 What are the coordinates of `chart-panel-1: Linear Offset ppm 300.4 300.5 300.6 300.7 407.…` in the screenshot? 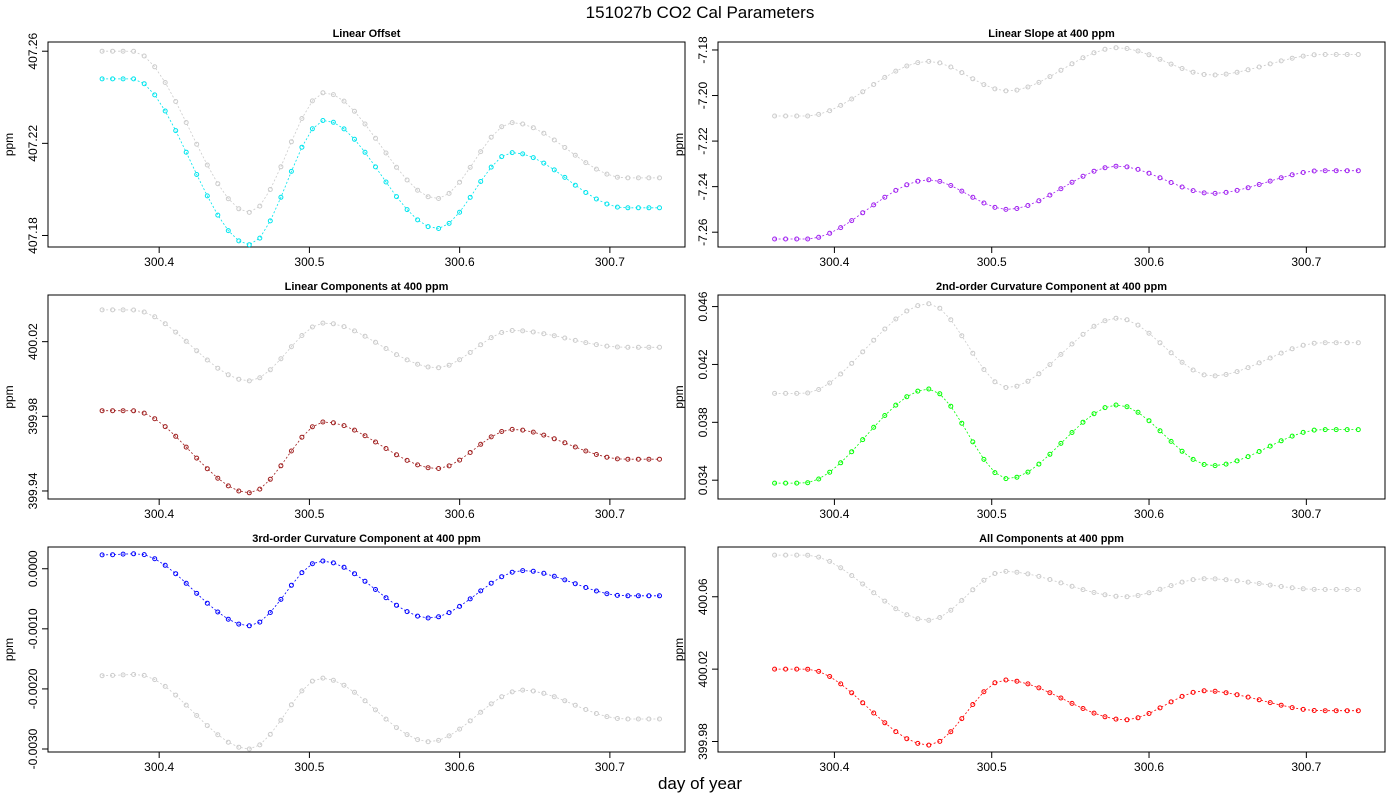 It's located at (344, 148).